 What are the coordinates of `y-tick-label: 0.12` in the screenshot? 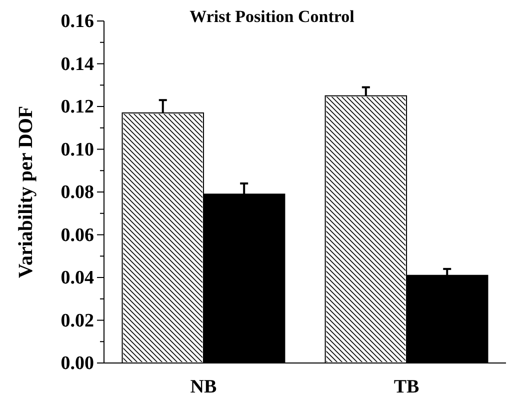 It's located at (77, 107).